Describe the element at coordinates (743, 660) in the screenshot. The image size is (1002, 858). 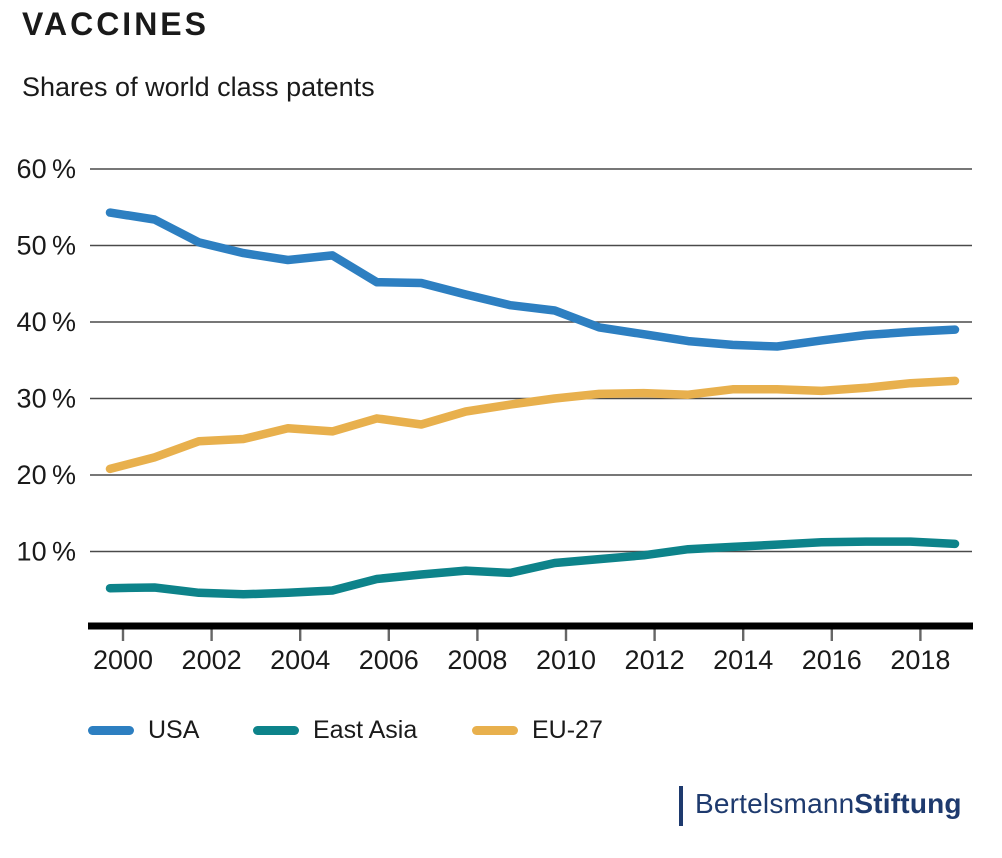
I see `x-axis-label: 2014` at that location.